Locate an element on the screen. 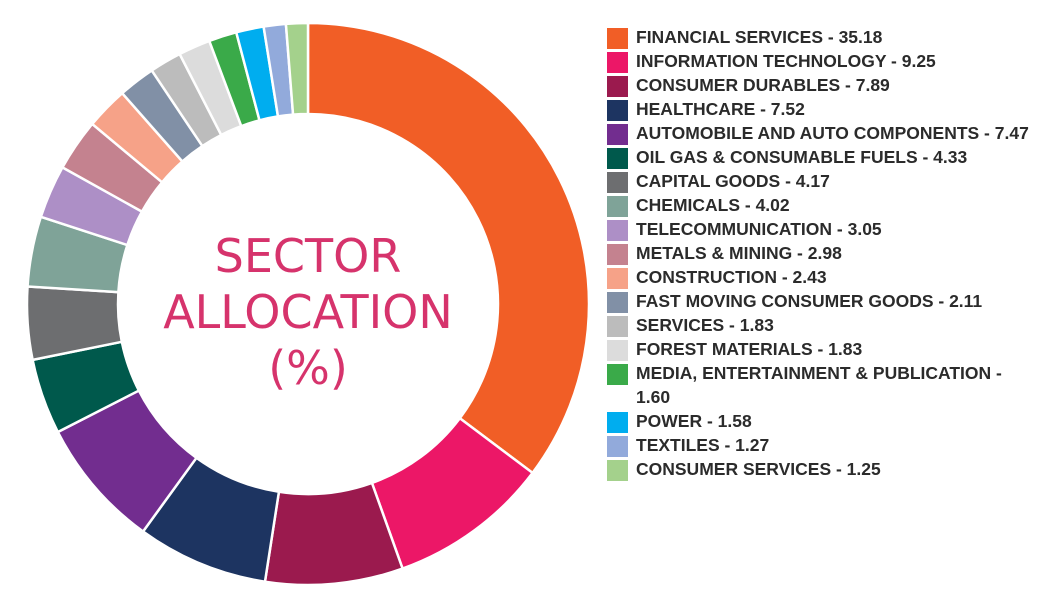 The width and height of the screenshot is (1041, 607). legend-item: INFORMATION TECHNOLOGY - 9.25 is located at coordinates (822, 62).